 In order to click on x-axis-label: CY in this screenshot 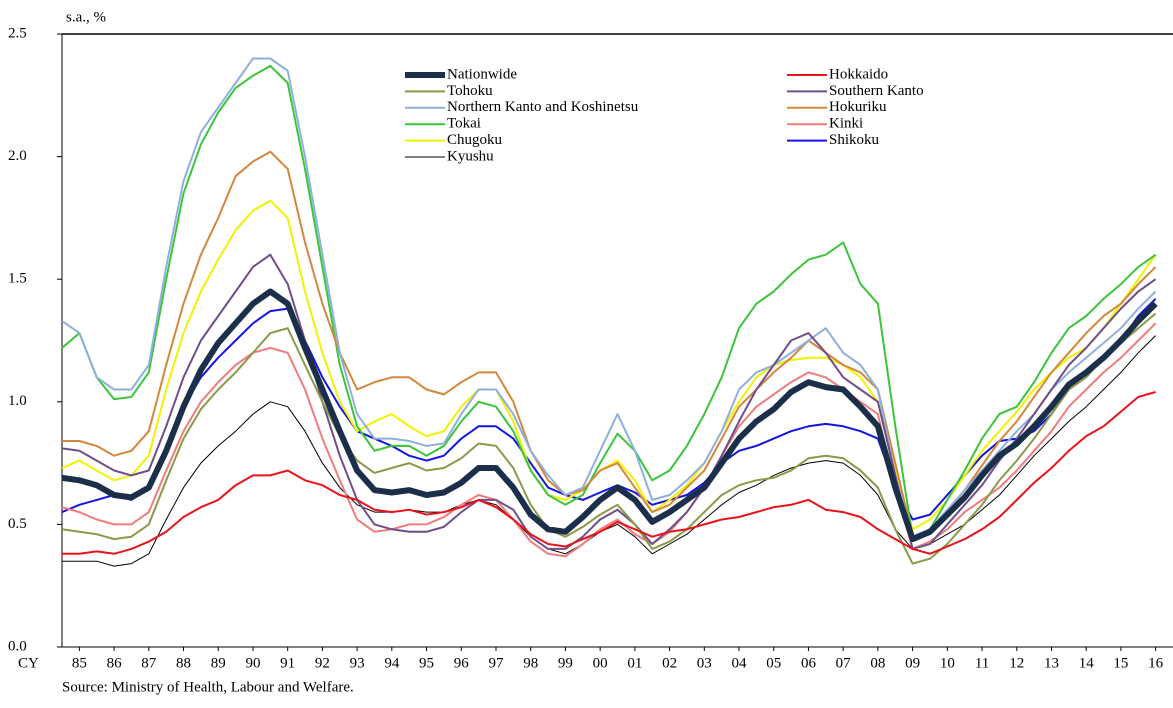, I will do `click(28, 663)`.